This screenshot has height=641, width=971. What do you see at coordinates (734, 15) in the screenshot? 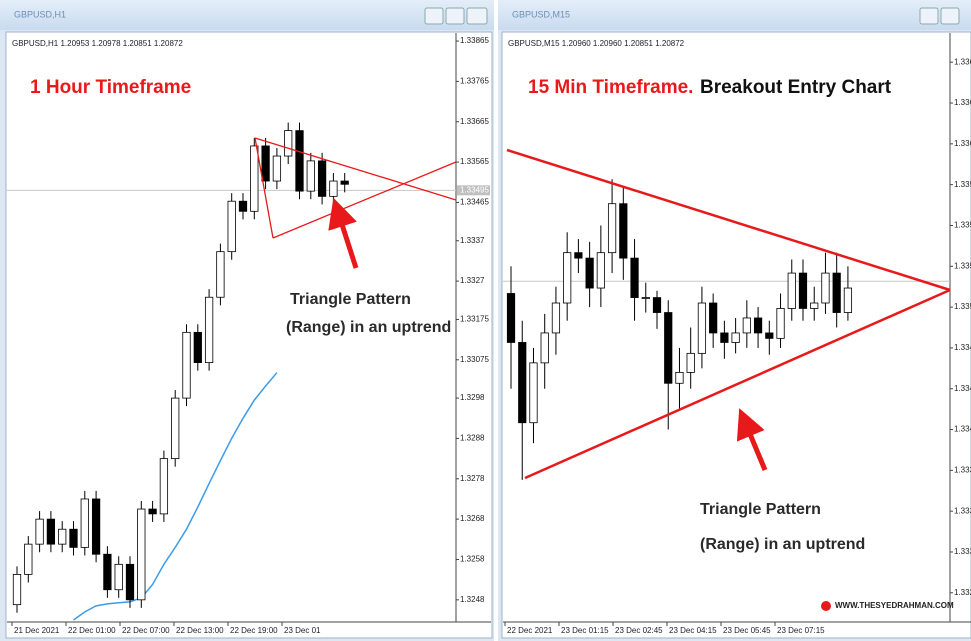
I see `title-bar` at bounding box center [734, 15].